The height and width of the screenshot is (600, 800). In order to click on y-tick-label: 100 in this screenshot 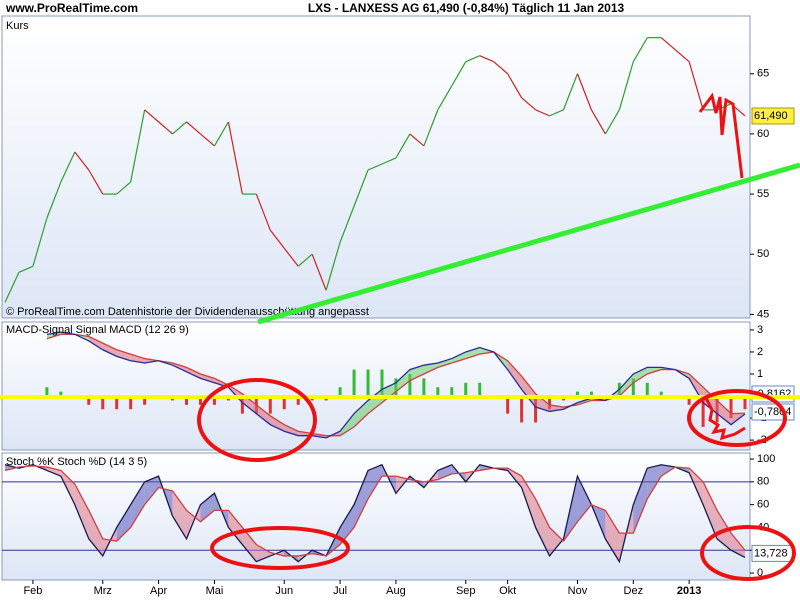, I will do `click(766, 459)`.